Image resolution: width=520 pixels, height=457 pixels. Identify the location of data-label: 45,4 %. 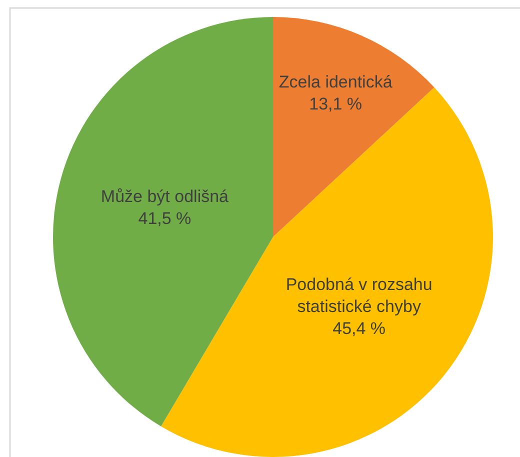
(359, 328).